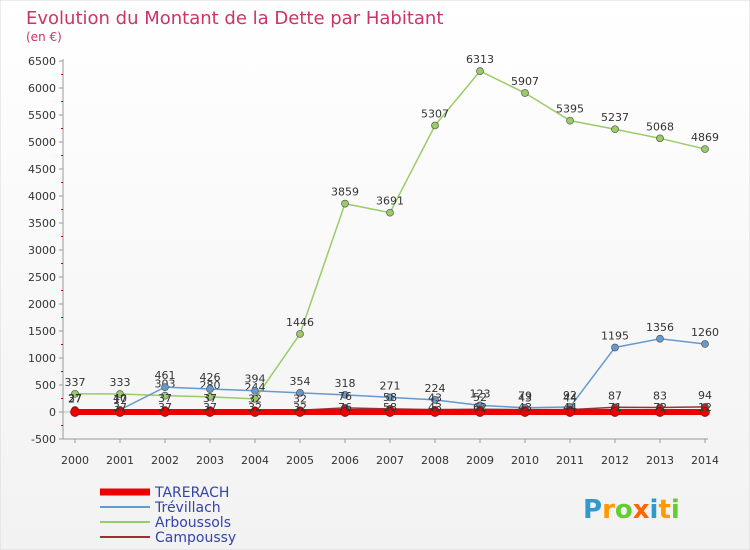 This screenshot has height=550, width=750. I want to click on data-label: 27, so click(75, 399).